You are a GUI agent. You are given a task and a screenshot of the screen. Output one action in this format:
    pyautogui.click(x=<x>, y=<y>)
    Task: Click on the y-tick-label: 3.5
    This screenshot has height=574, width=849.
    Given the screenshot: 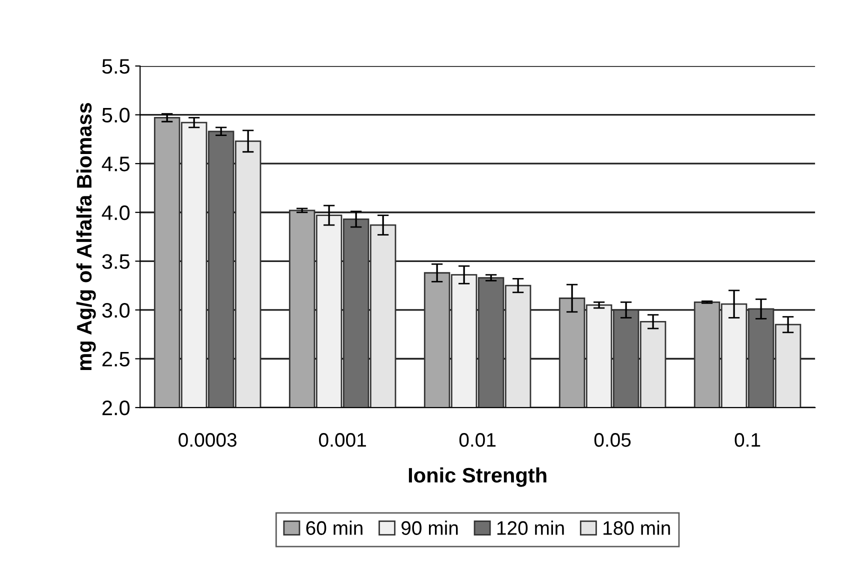 What is the action you would take?
    pyautogui.click(x=116, y=261)
    